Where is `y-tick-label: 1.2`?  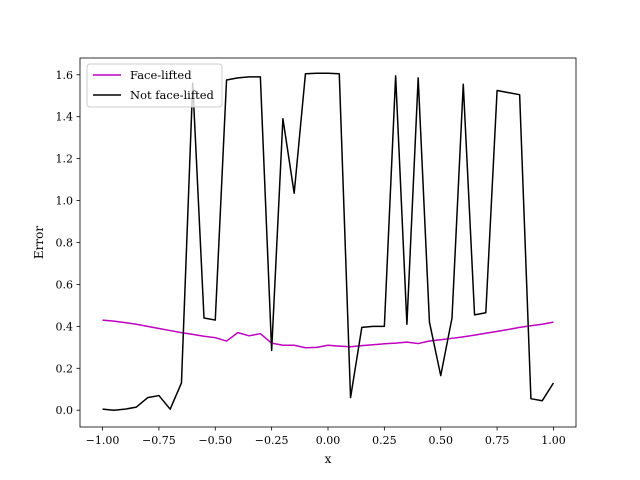 y-tick-label: 1.2 is located at coordinates (65, 159).